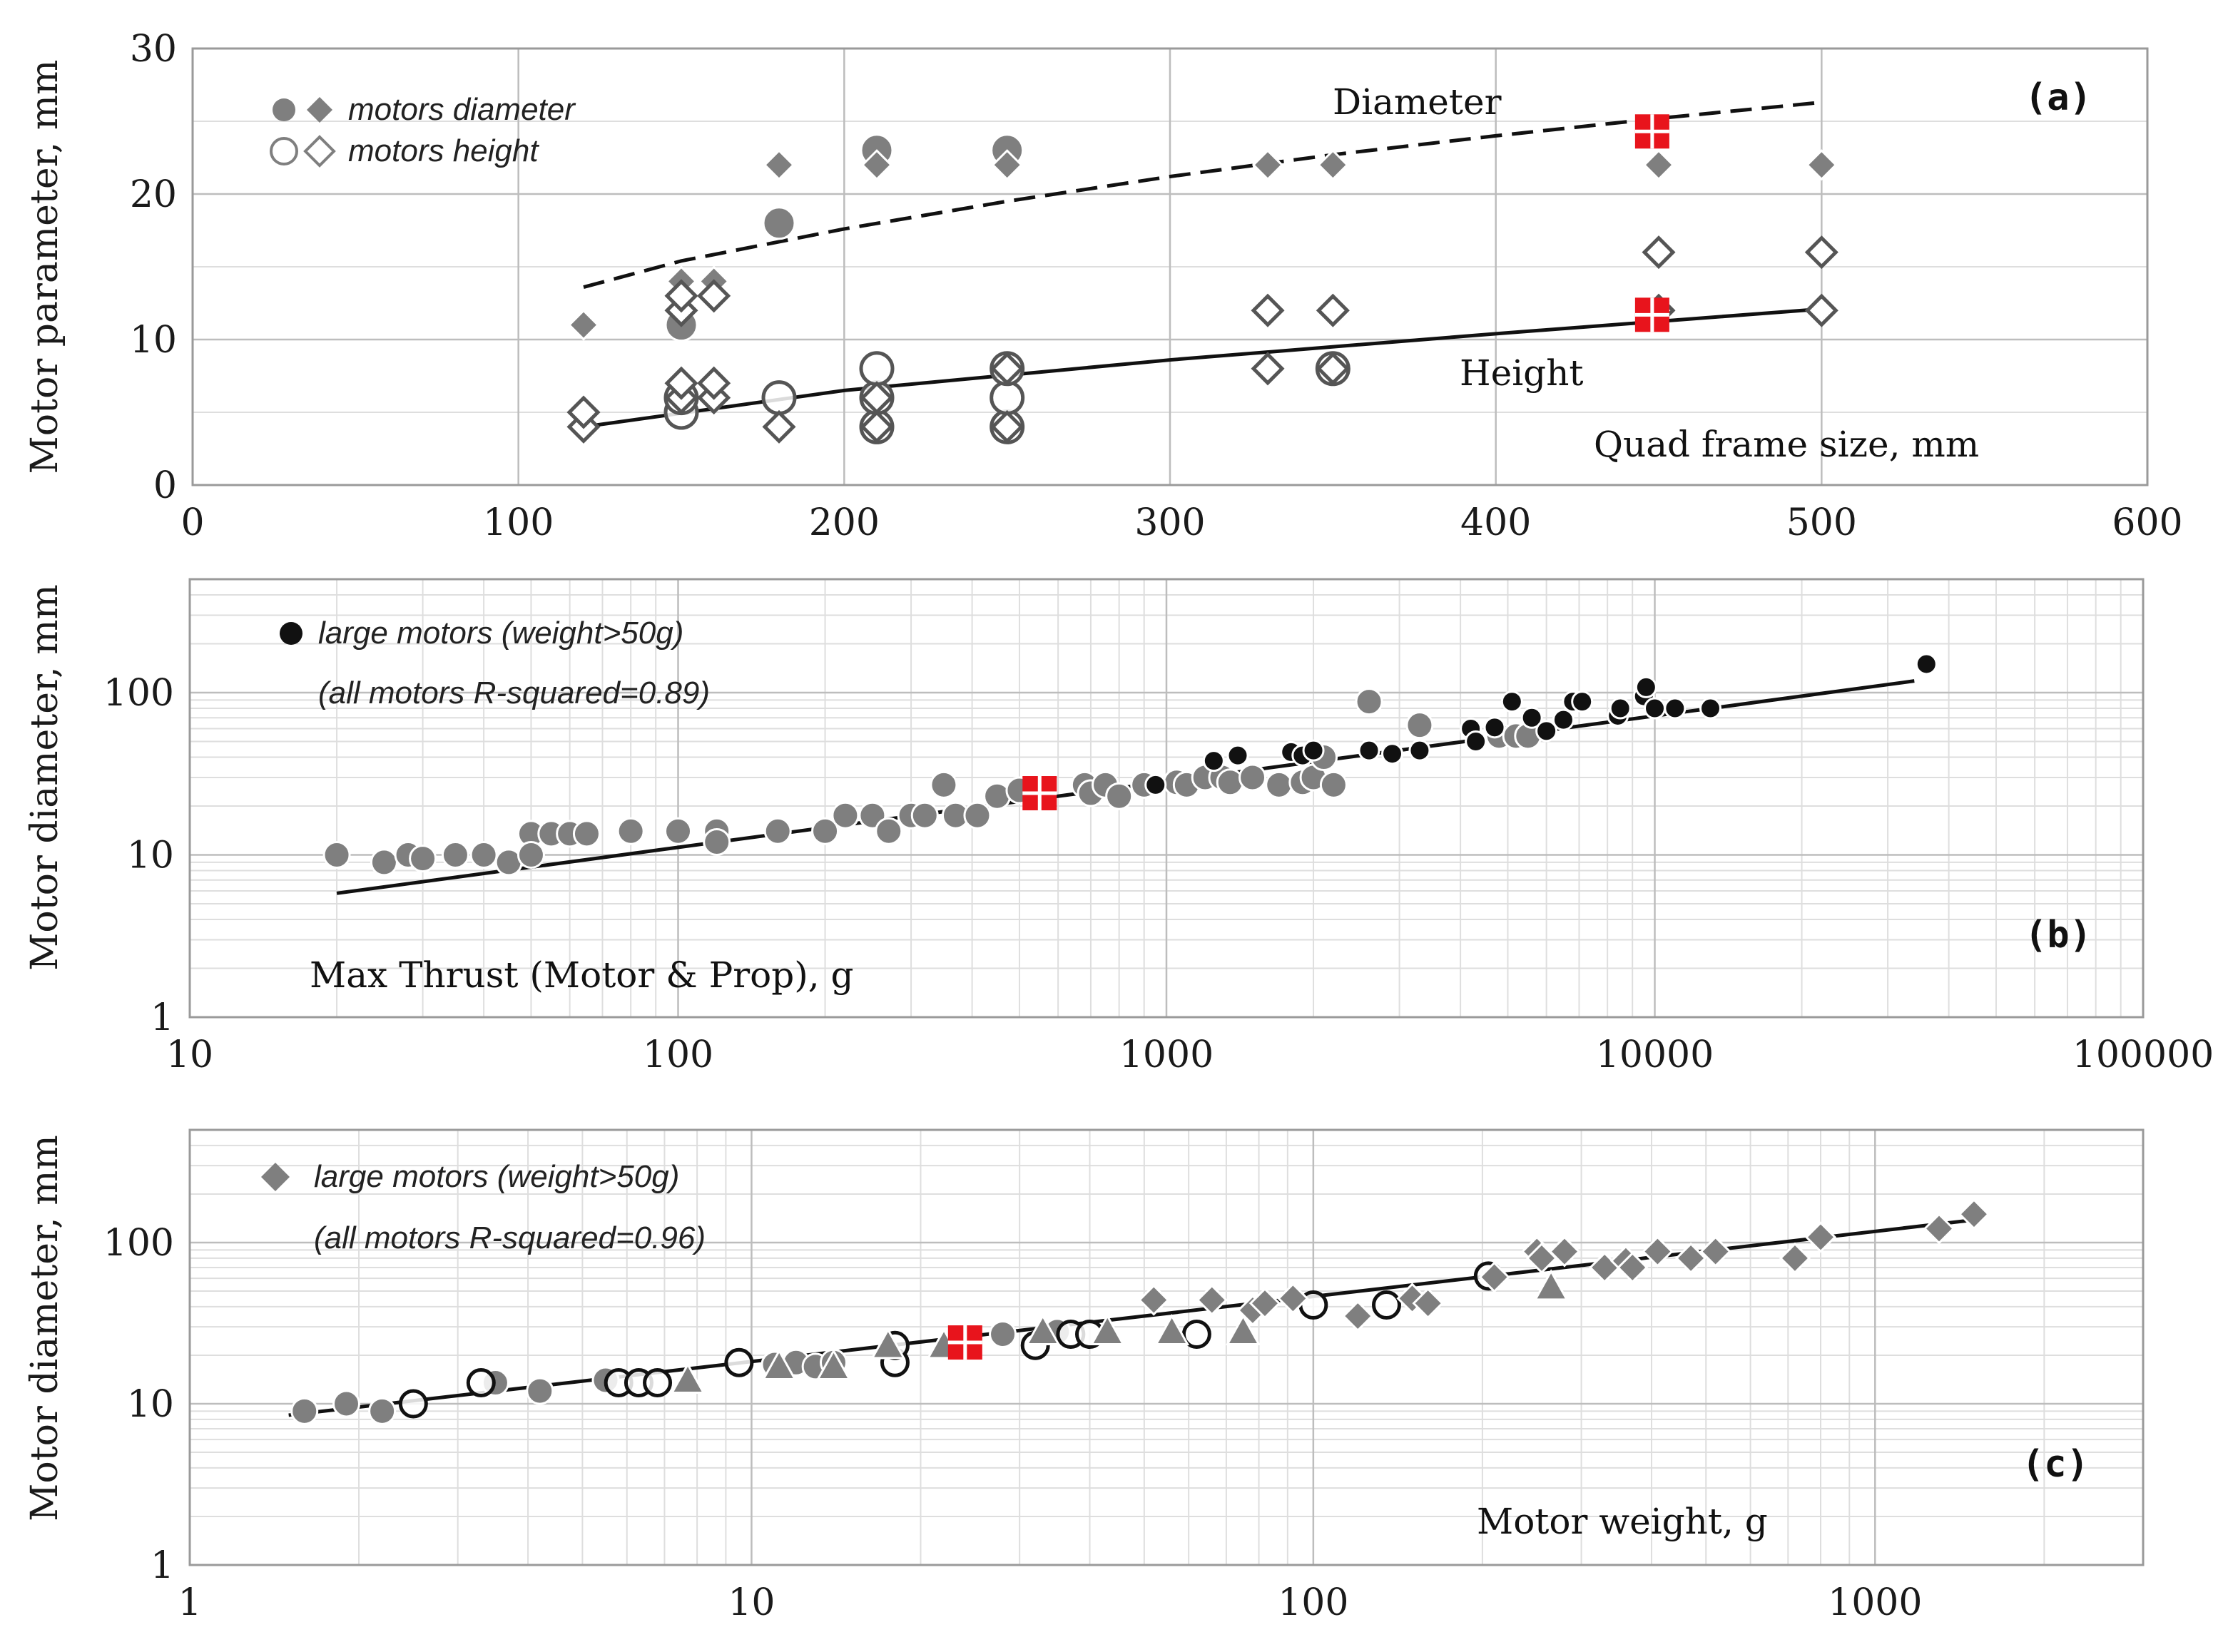 Image resolution: width=2233 pixels, height=1652 pixels. Describe the element at coordinates (2058, 935) in the screenshot. I see `panel-b-tag: (b)` at that location.